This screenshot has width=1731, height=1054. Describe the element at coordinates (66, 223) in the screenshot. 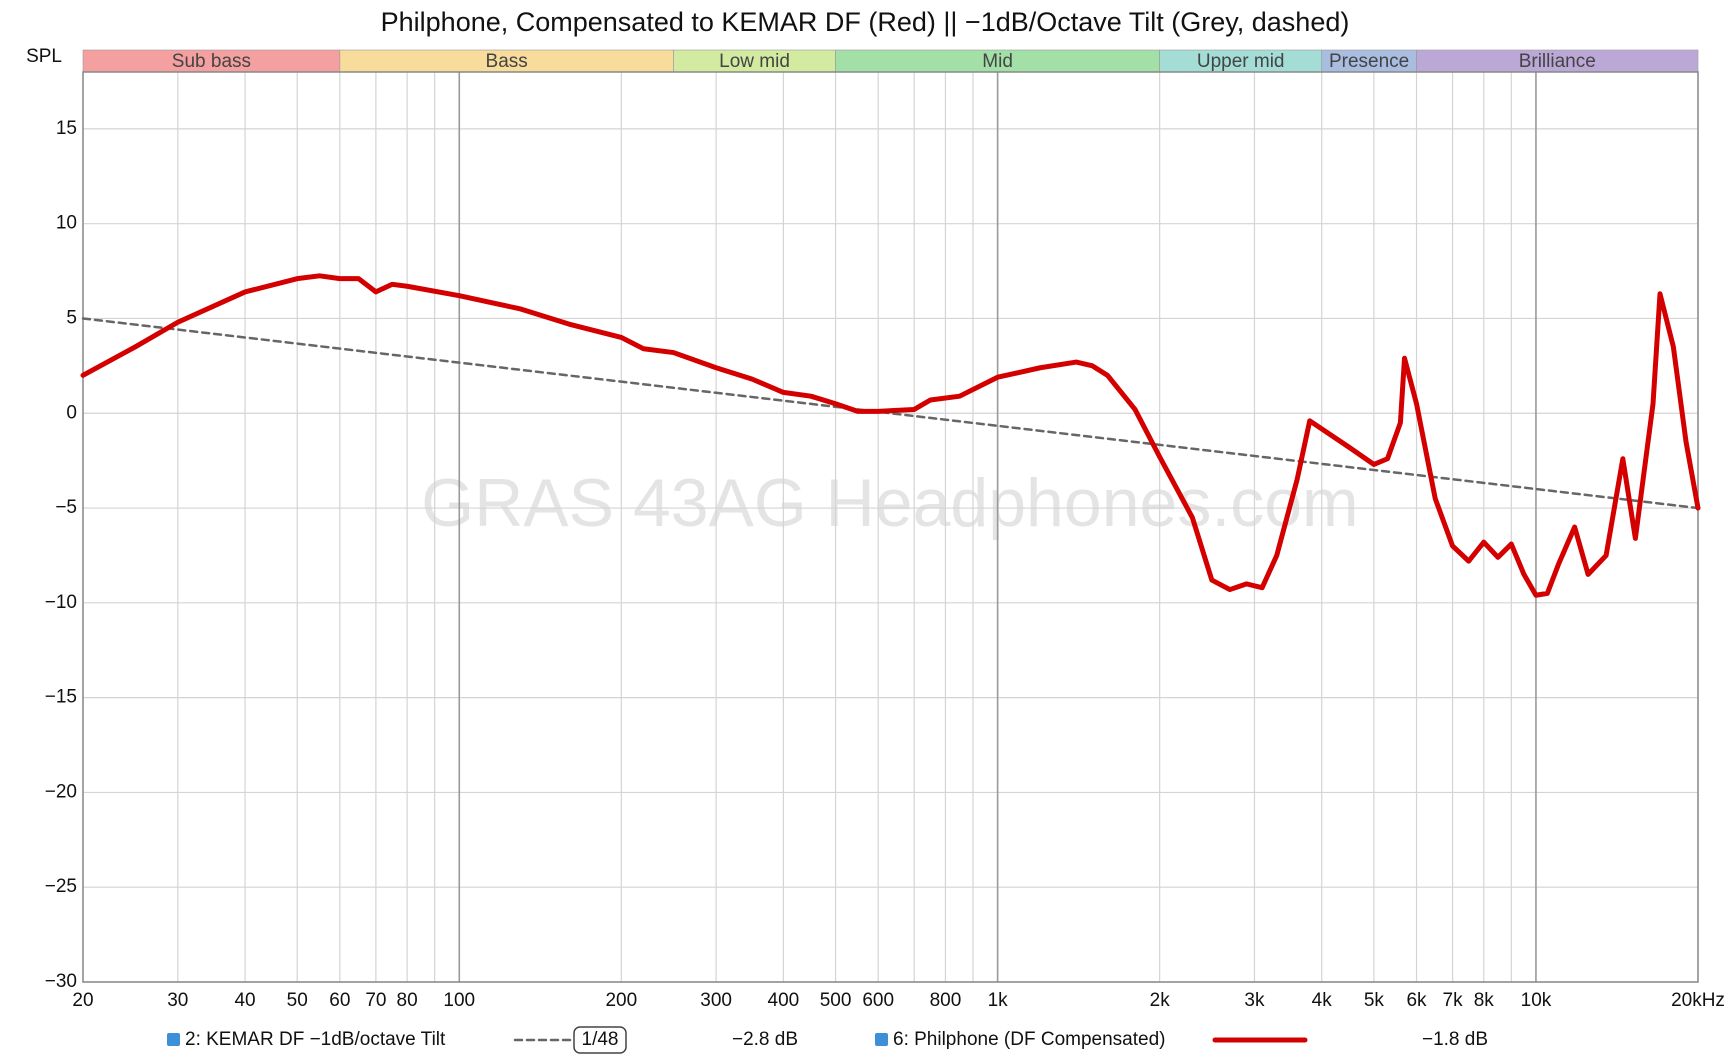

I see `y-tick-label: 10` at that location.